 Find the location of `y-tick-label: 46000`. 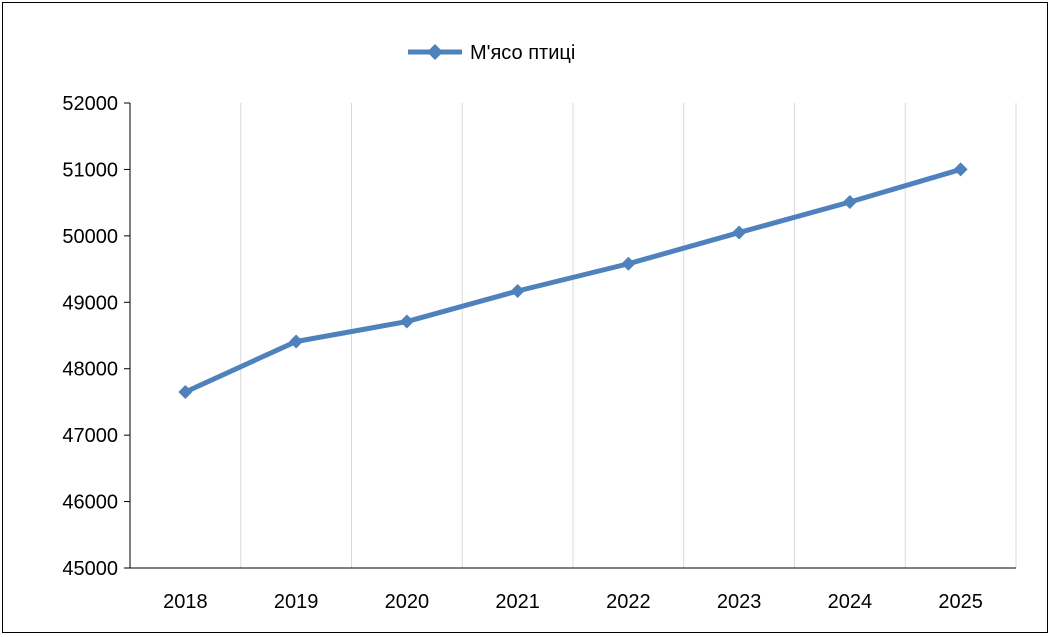

y-tick-label: 46000 is located at coordinates (90, 503).